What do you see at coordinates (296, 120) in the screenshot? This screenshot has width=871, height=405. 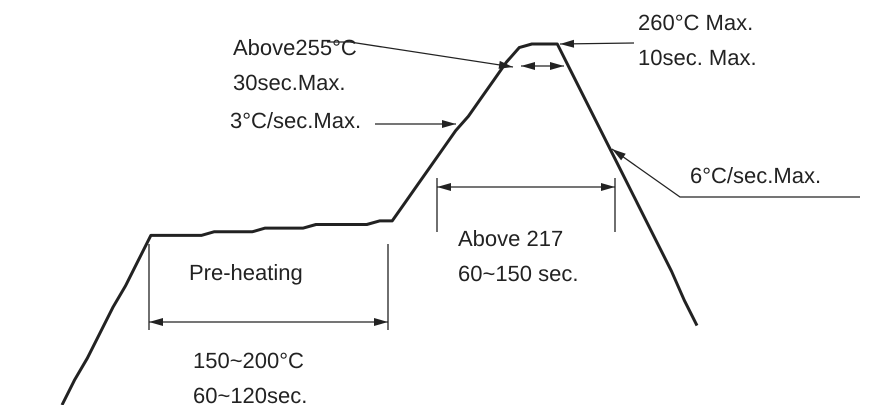 I see `annotation: 3°C/sec.Max.` at bounding box center [296, 120].